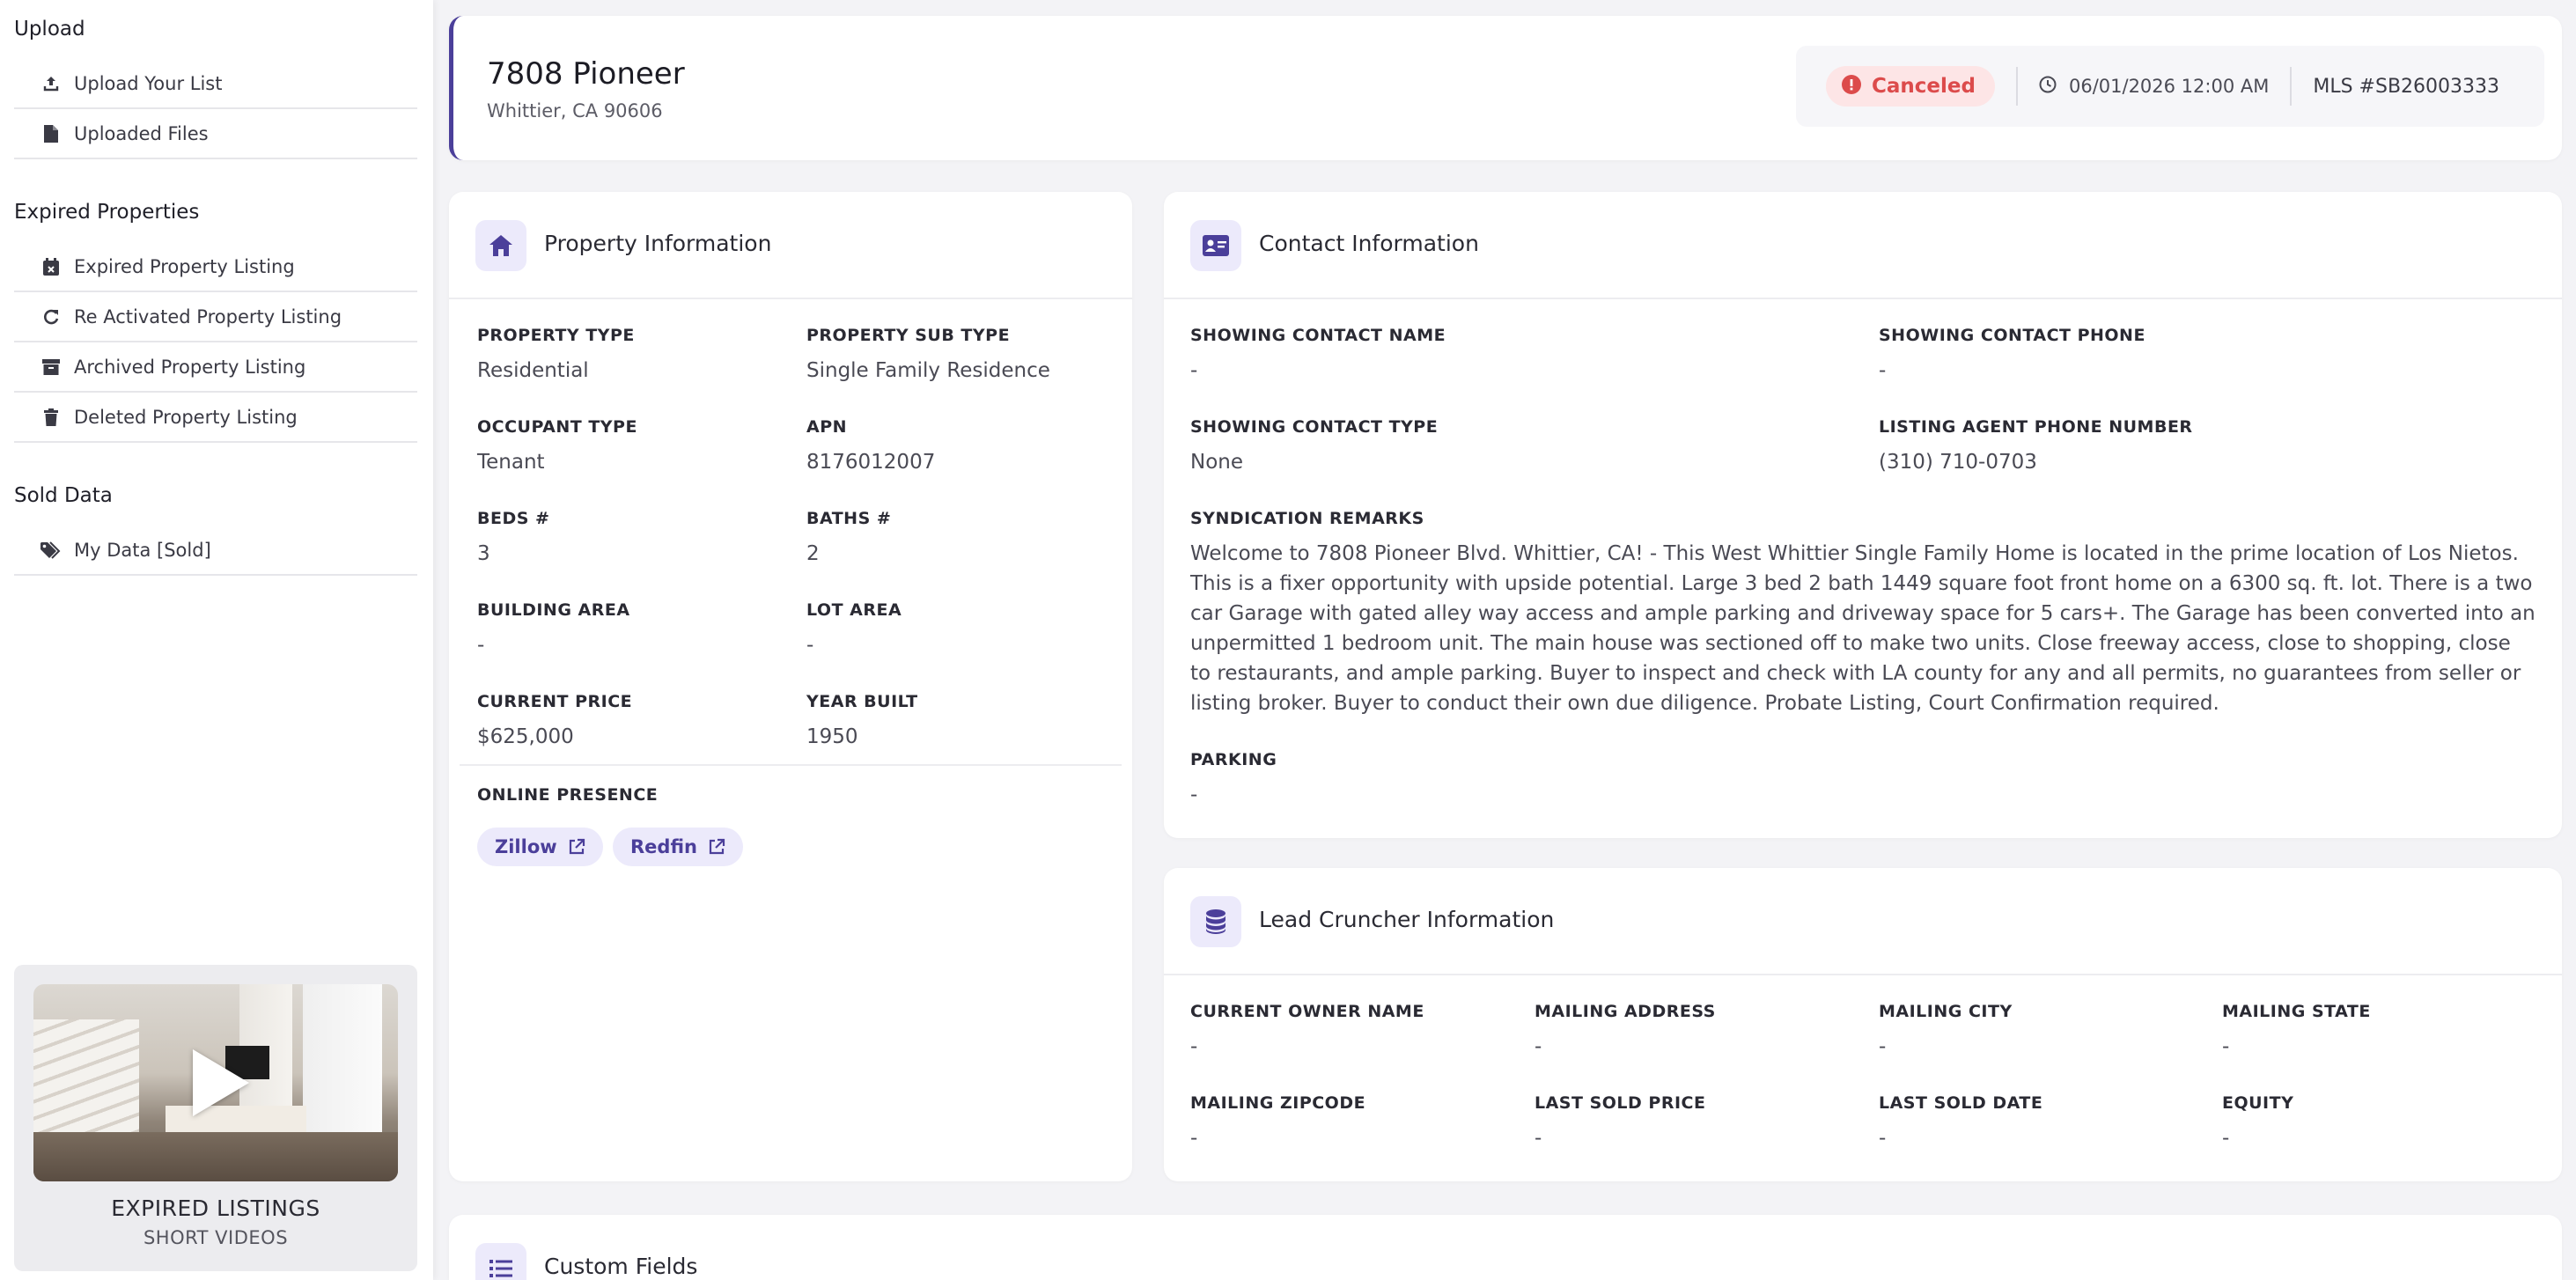  I want to click on field-value: 3, so click(484, 553).